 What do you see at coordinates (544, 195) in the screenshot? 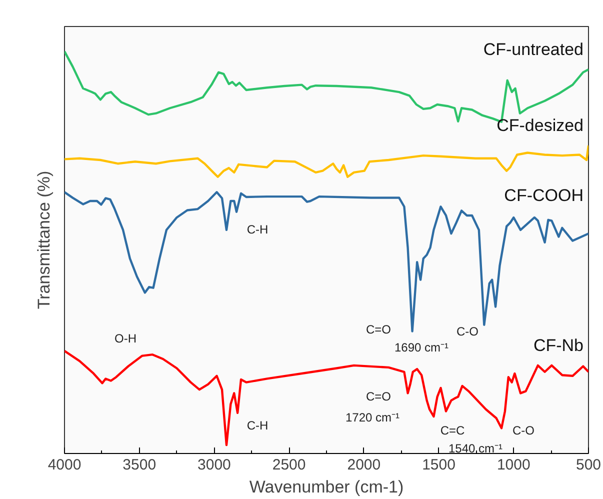
I see `series-label: CF-COOH` at bounding box center [544, 195].